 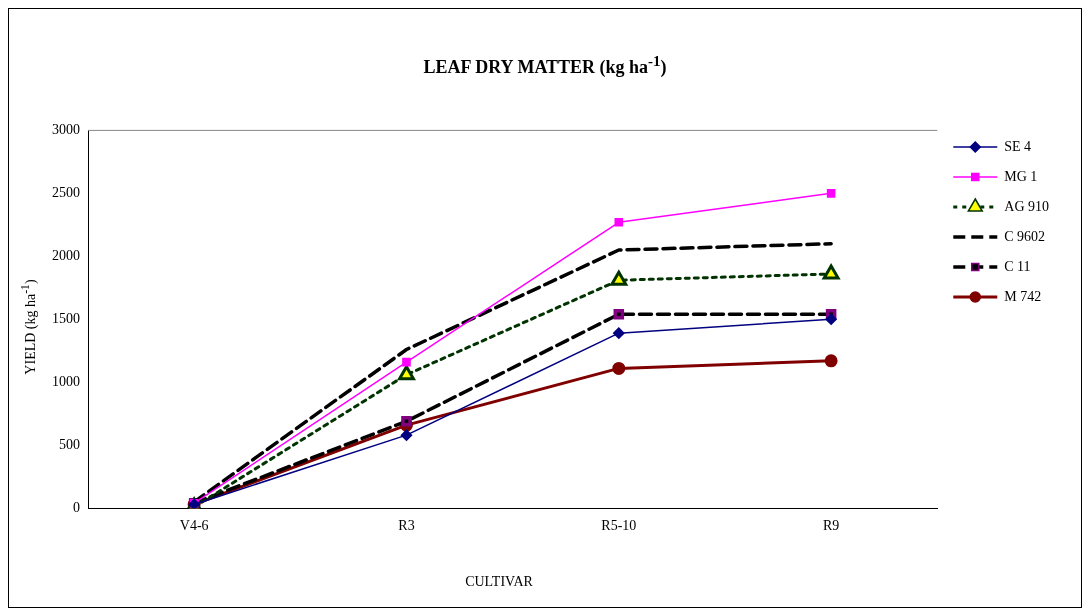 What do you see at coordinates (1017, 266) in the screenshot?
I see `legend-label: C 11` at bounding box center [1017, 266].